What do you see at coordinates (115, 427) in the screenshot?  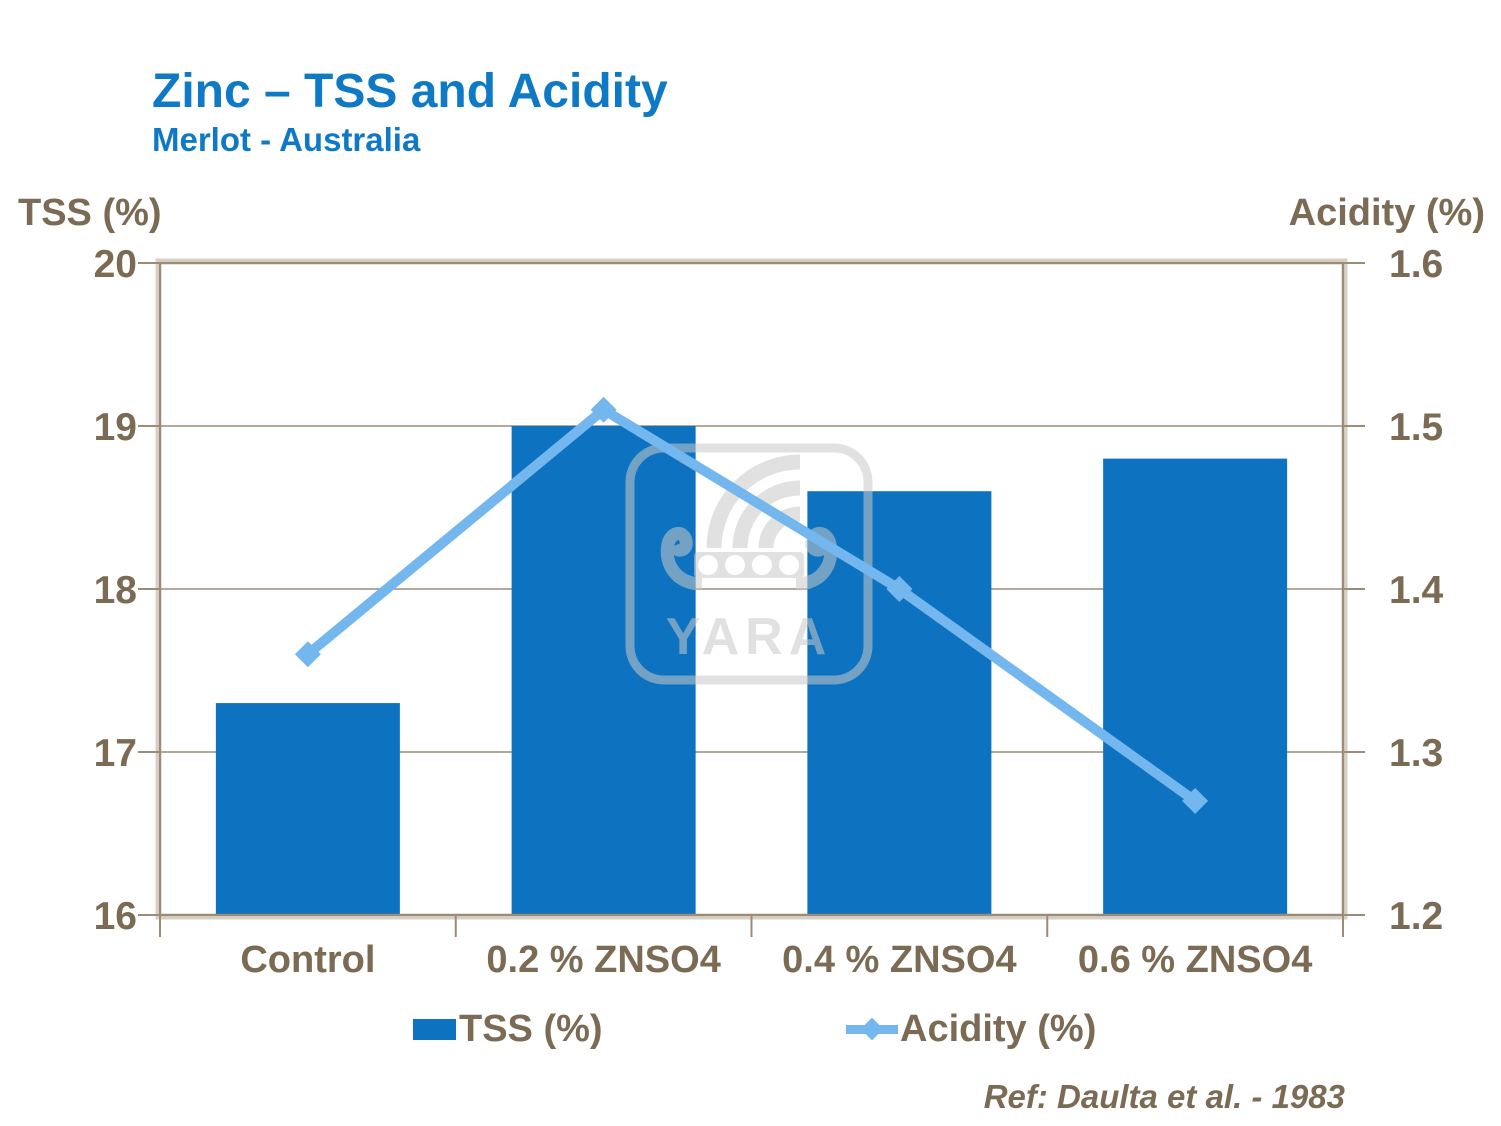 I see `left-tick-label: 19` at bounding box center [115, 427].